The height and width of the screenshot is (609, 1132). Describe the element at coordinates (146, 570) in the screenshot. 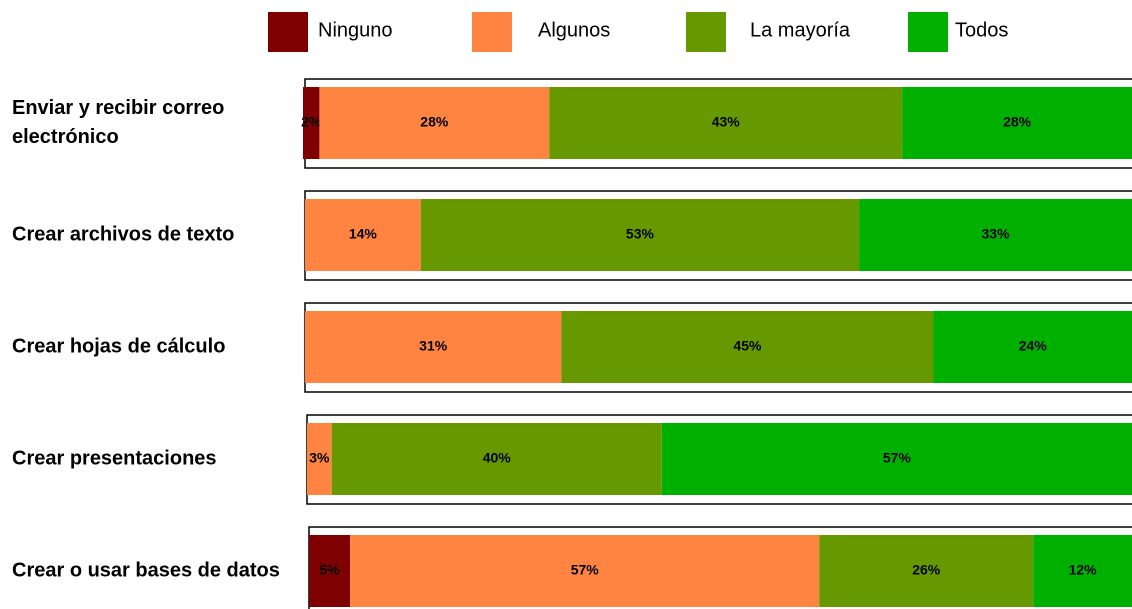

I see `category-label: Crear o usar bases de datos` at that location.